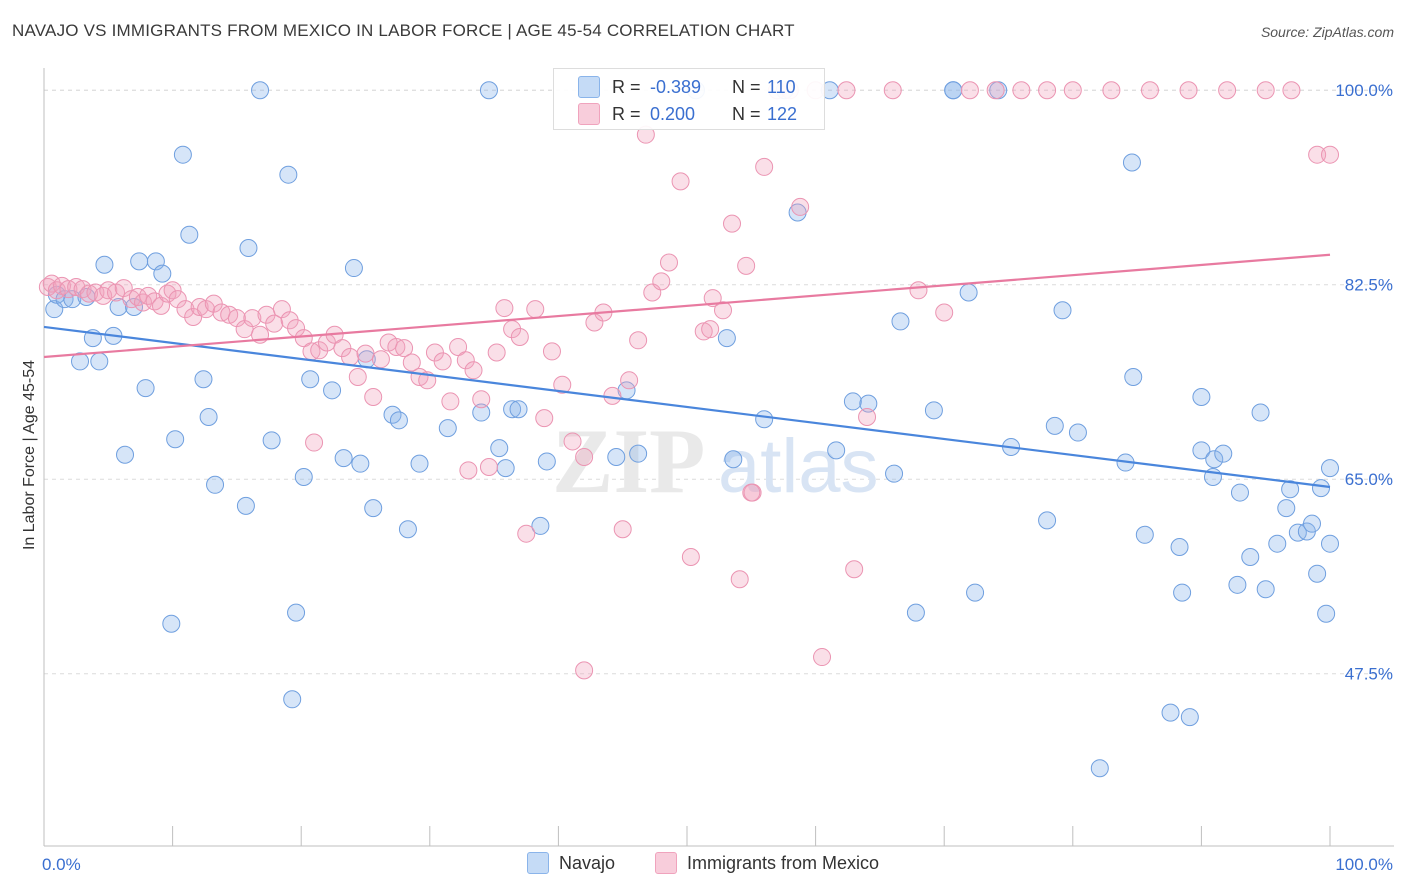 The image size is (1406, 892). What do you see at coordinates (781, 86) in the screenshot?
I see `n-value-navajo: 110` at bounding box center [781, 86].